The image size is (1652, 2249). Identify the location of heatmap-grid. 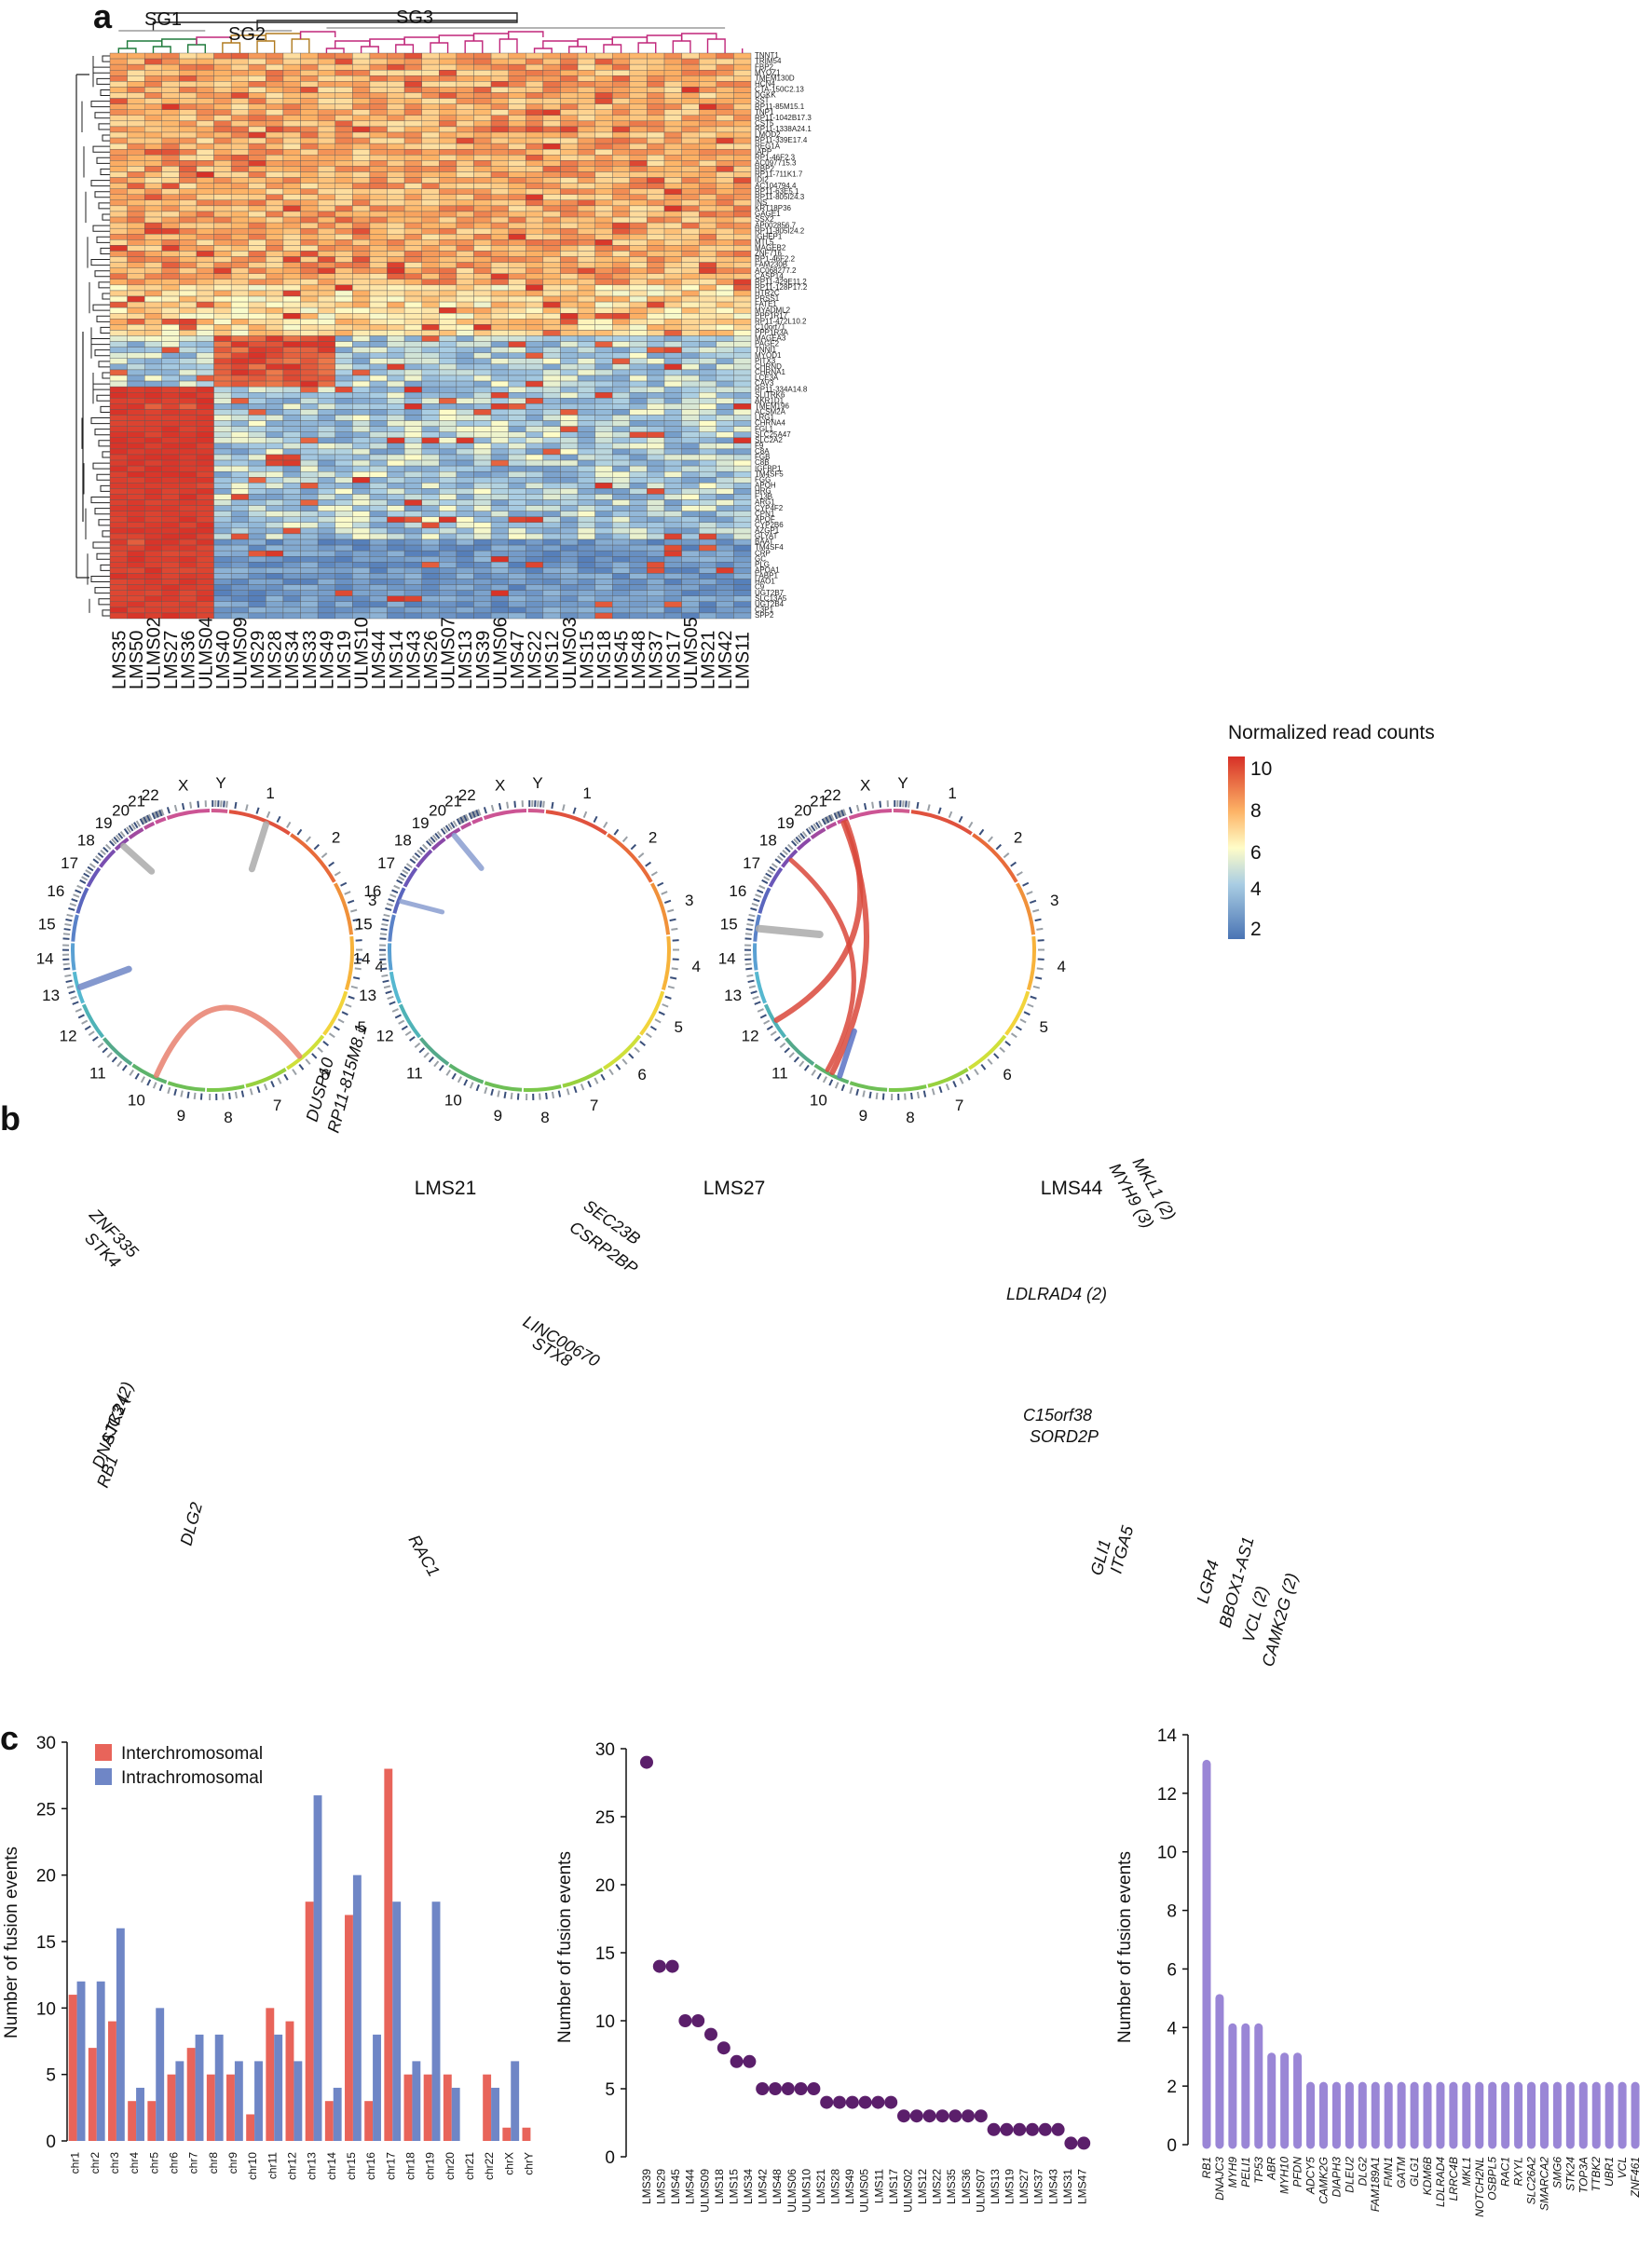
(430, 336).